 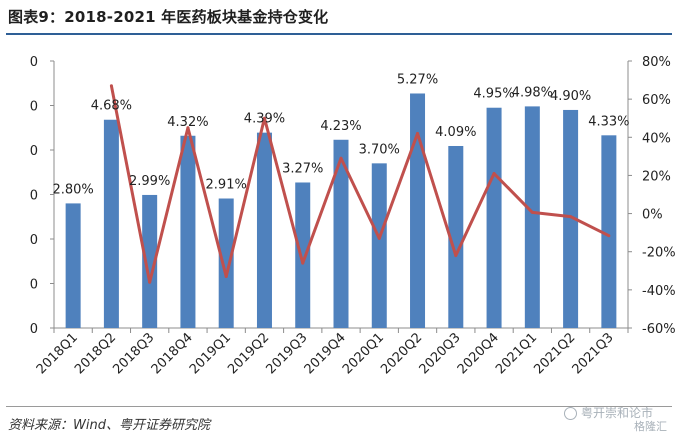 What do you see at coordinates (210, 353) in the screenshot?
I see `x-tick-label: 2019Q1` at bounding box center [210, 353].